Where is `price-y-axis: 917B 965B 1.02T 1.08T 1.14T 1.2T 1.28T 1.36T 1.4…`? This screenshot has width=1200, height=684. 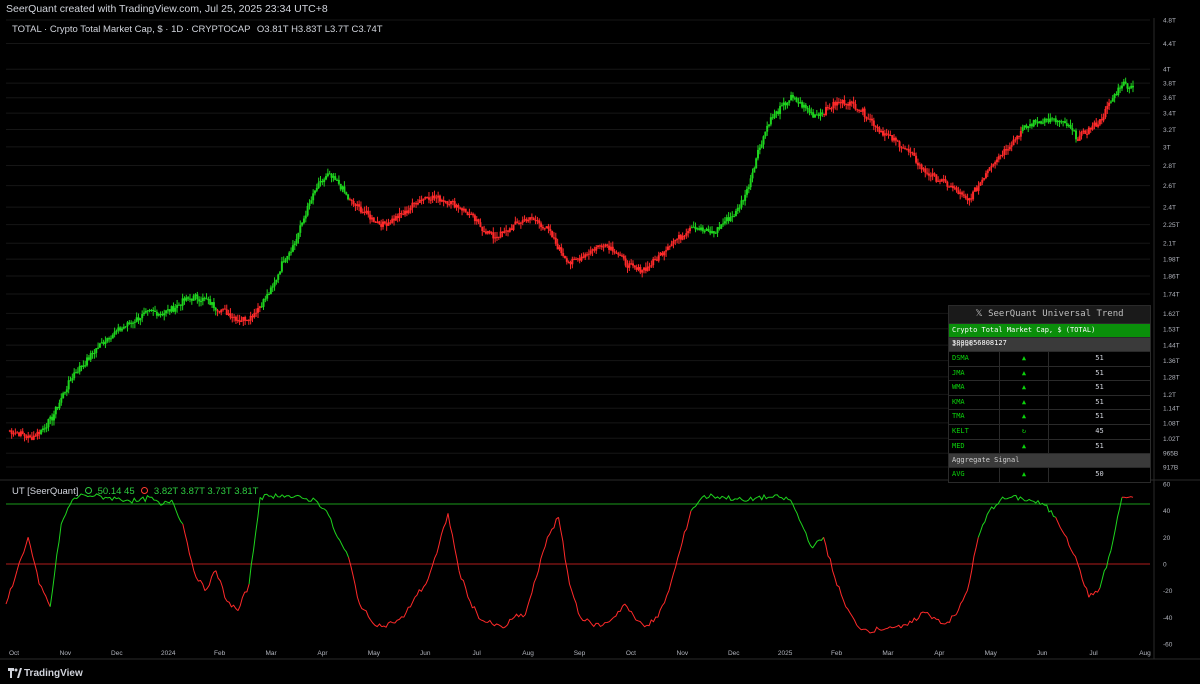
price-y-axis: 917B 965B 1.02T 1.08T 1.14T 1.2T 1.28T 1.36T 1.4… is located at coordinates (1171, 245).